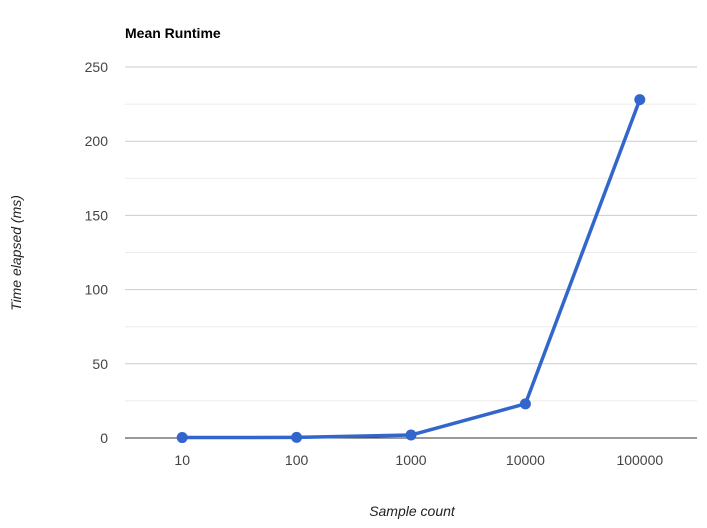  What do you see at coordinates (639, 460) in the screenshot?
I see `x-tick-label: 100000` at bounding box center [639, 460].